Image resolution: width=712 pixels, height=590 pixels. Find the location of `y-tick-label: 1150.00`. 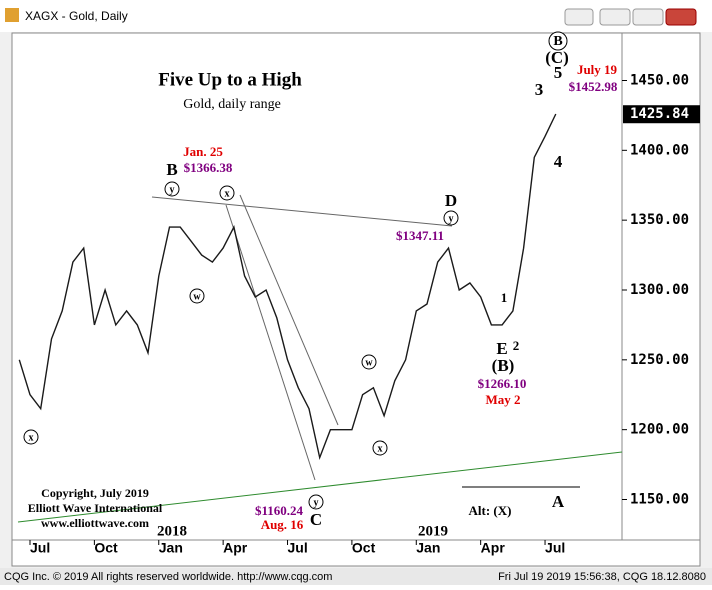

y-tick-label: 1150.00 is located at coordinates (659, 499).